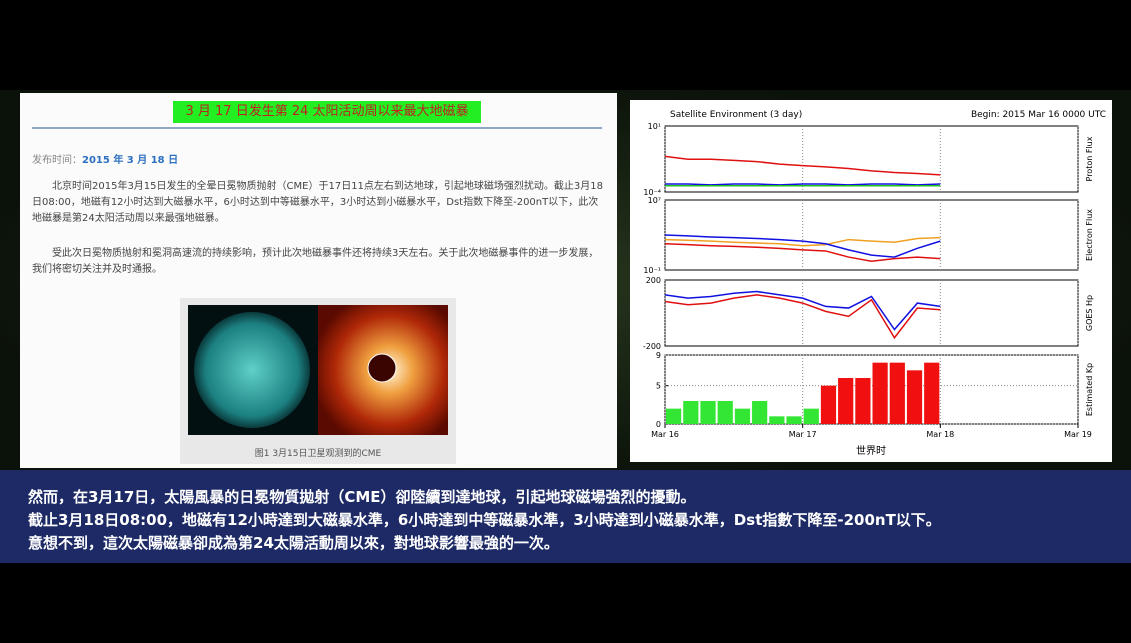 Image resolution: width=1131 pixels, height=643 pixels. Describe the element at coordinates (653, 280) in the screenshot. I see `y-tick-label: 200` at that location.